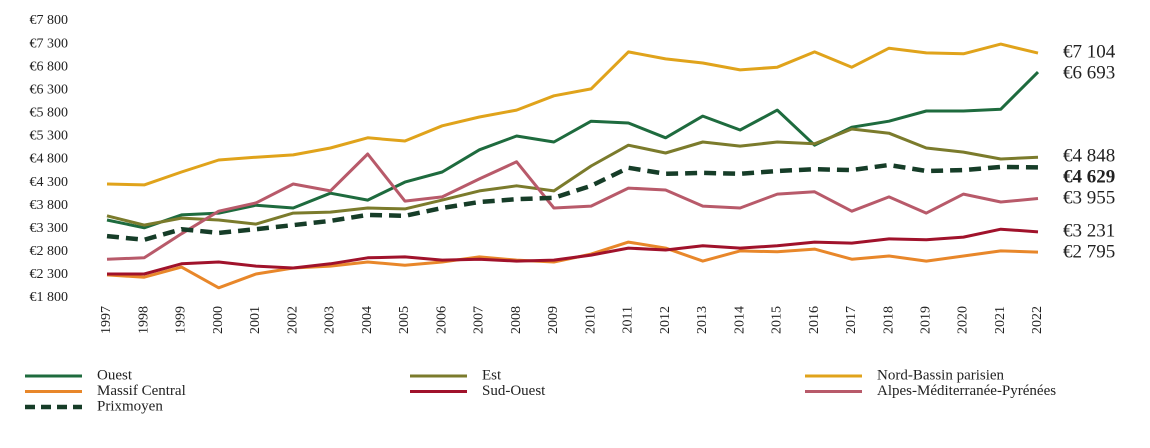 The image size is (1150, 448). Describe the element at coordinates (665, 320) in the screenshot. I see `x-tick-label: 2012` at that location.